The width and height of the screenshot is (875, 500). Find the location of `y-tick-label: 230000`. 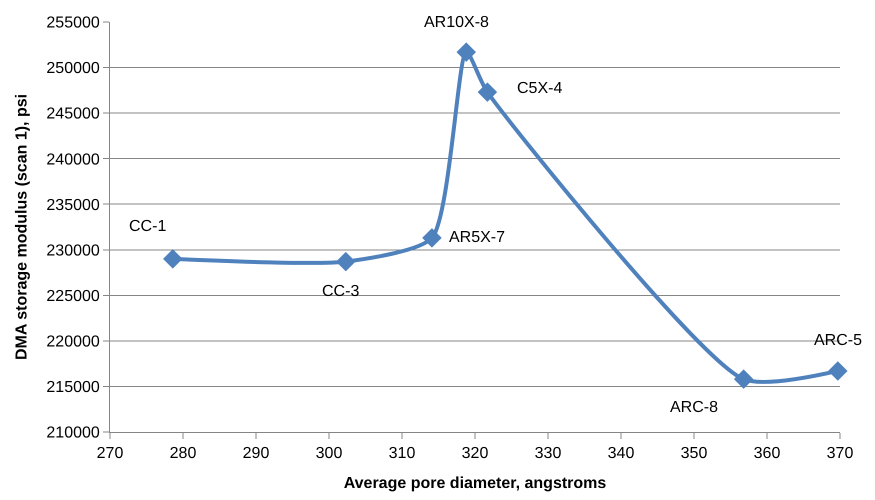

y-tick-label: 230000 is located at coordinates (73, 251).